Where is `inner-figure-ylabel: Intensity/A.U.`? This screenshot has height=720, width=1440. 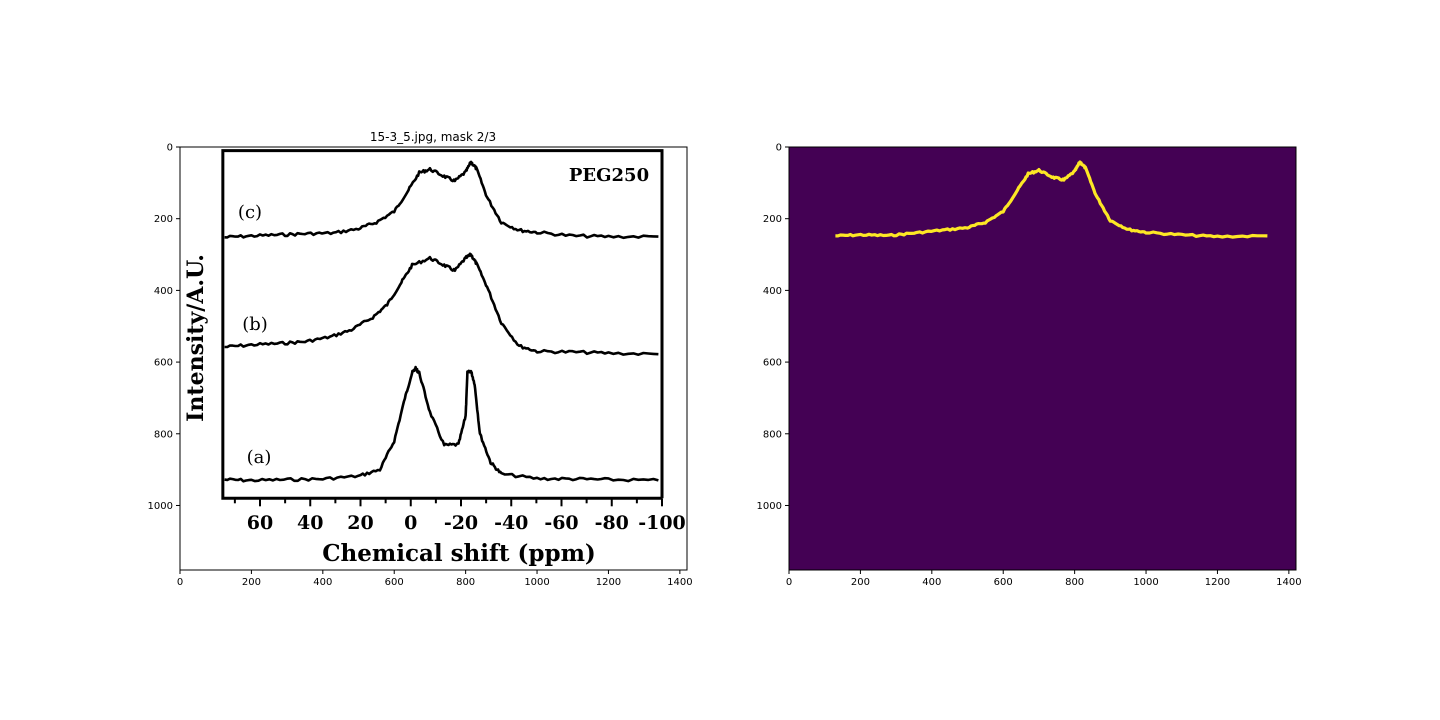
inner-figure-ylabel: Intensity/A.U. is located at coordinates (196, 338).